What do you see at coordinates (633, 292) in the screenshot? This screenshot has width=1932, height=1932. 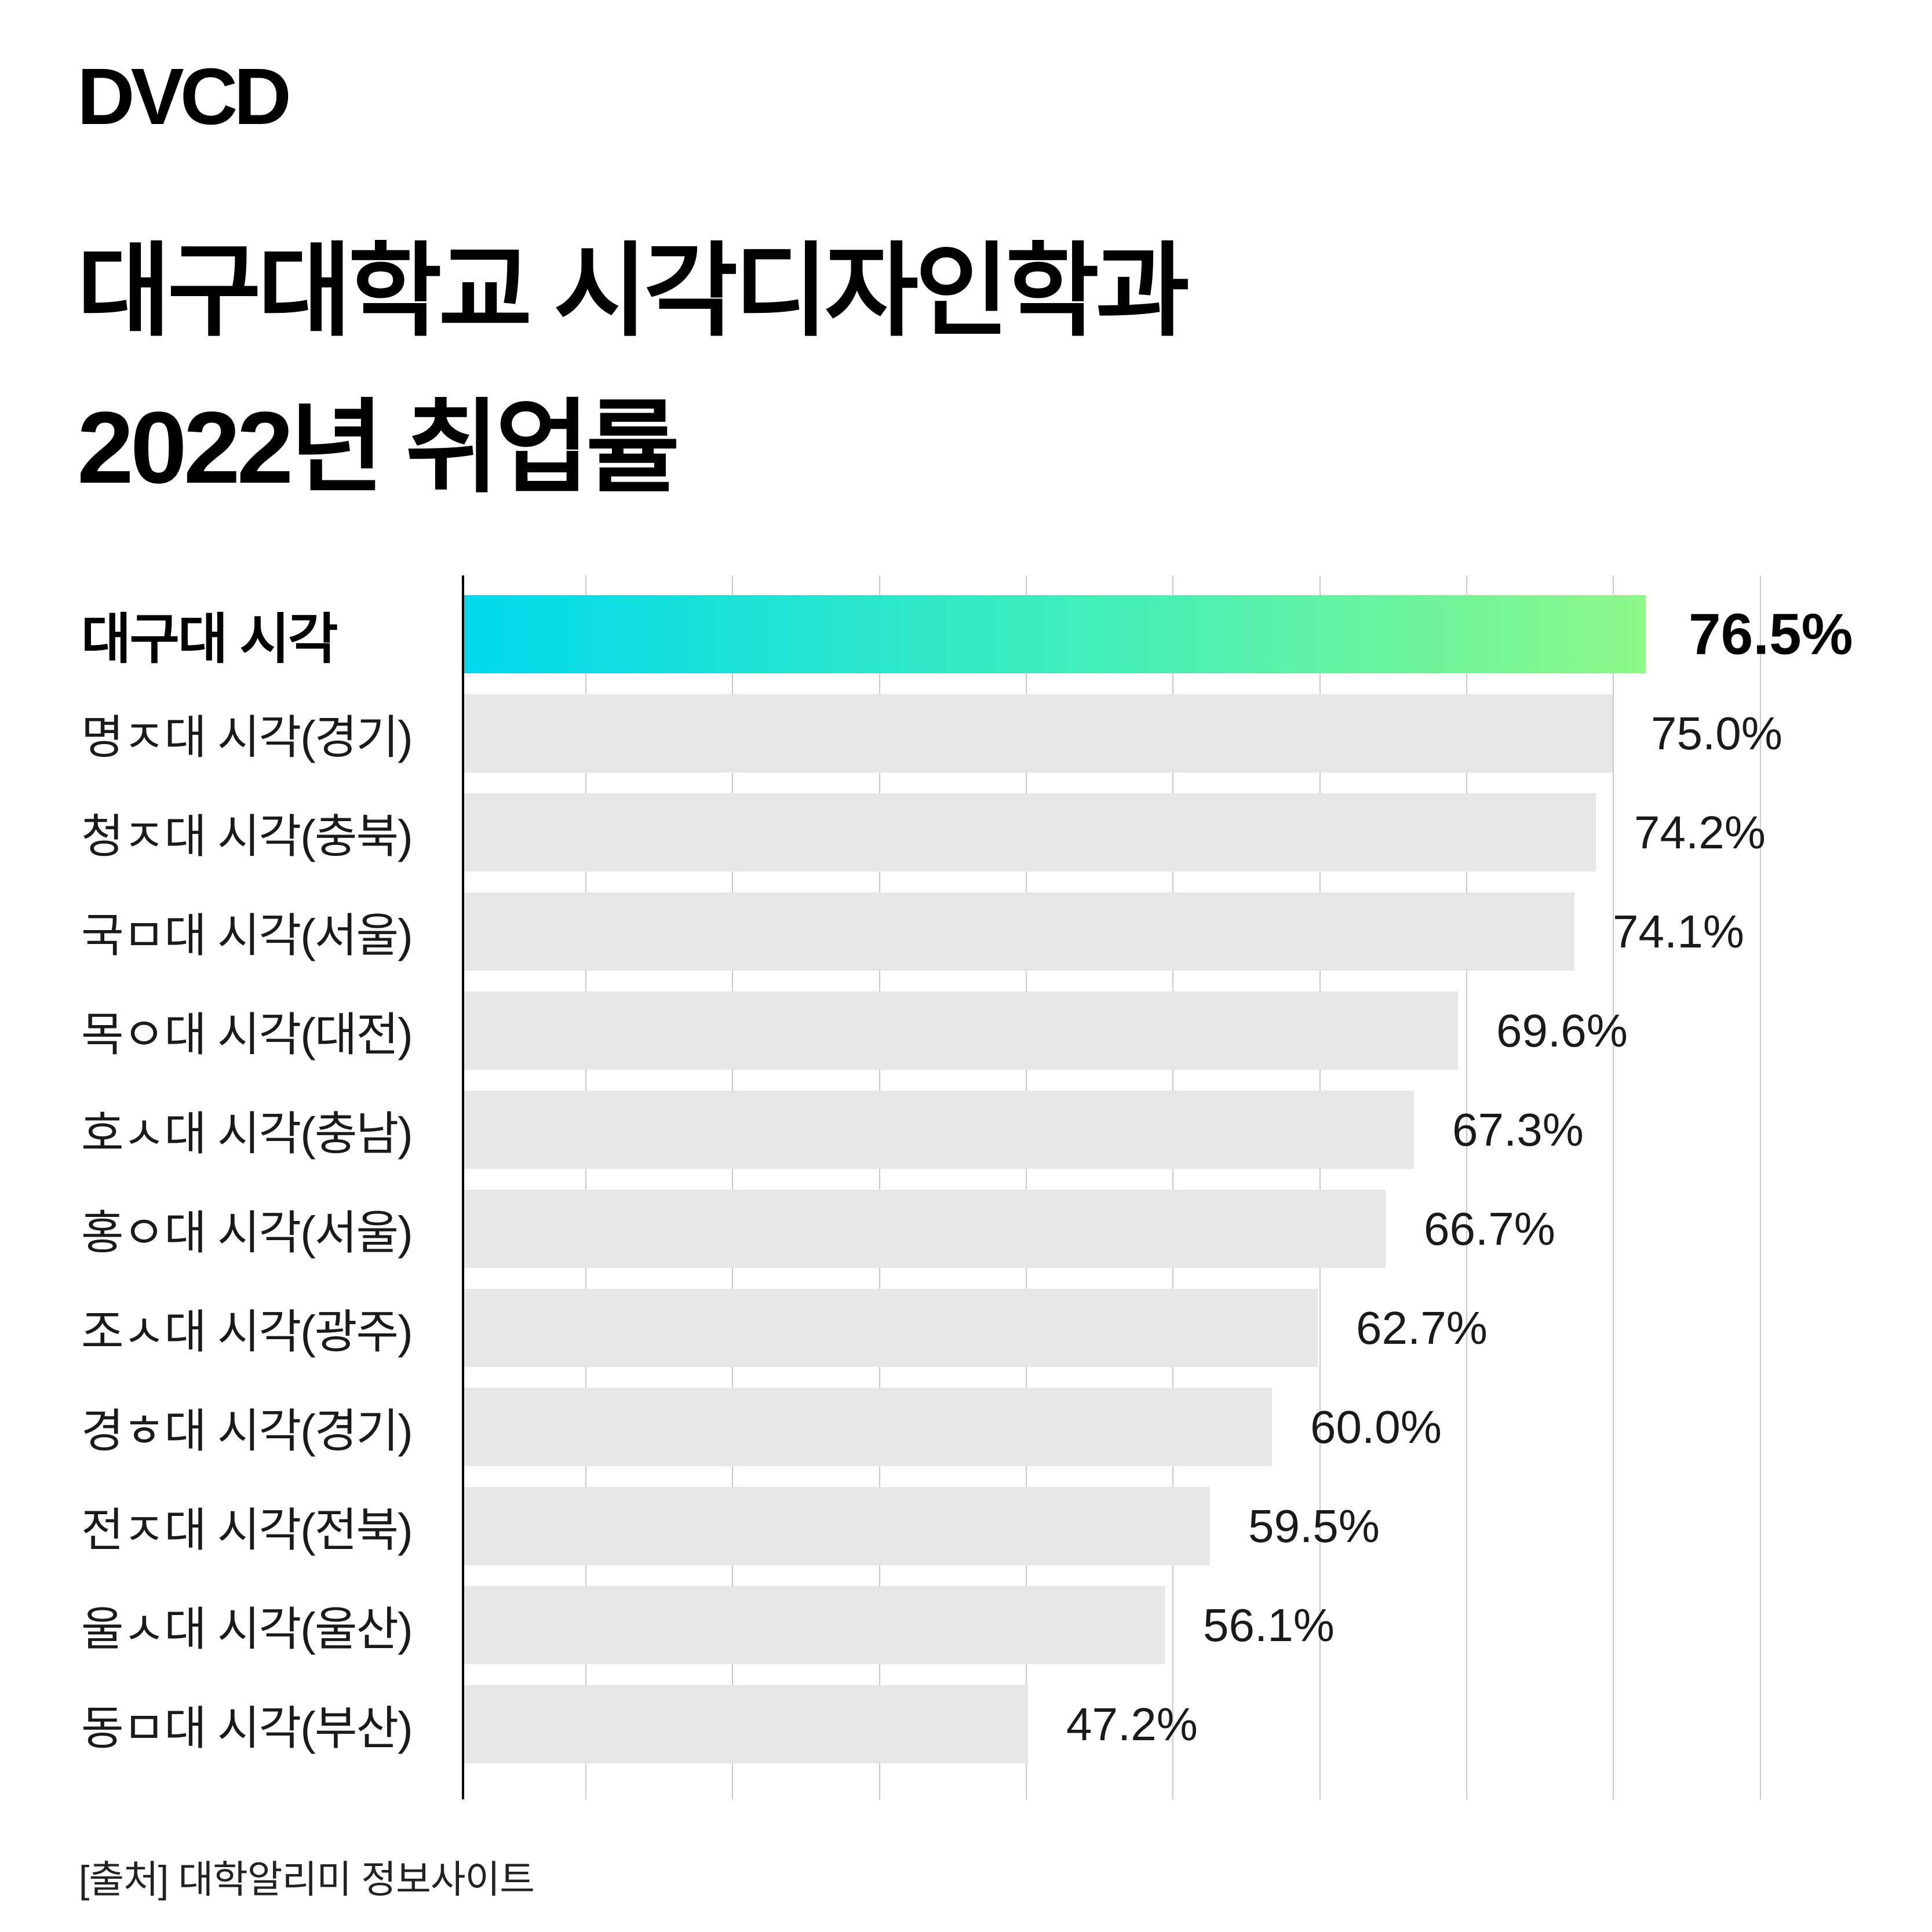 I see `title-line-1: 대구대학교 시각디자인학과` at bounding box center [633, 292].